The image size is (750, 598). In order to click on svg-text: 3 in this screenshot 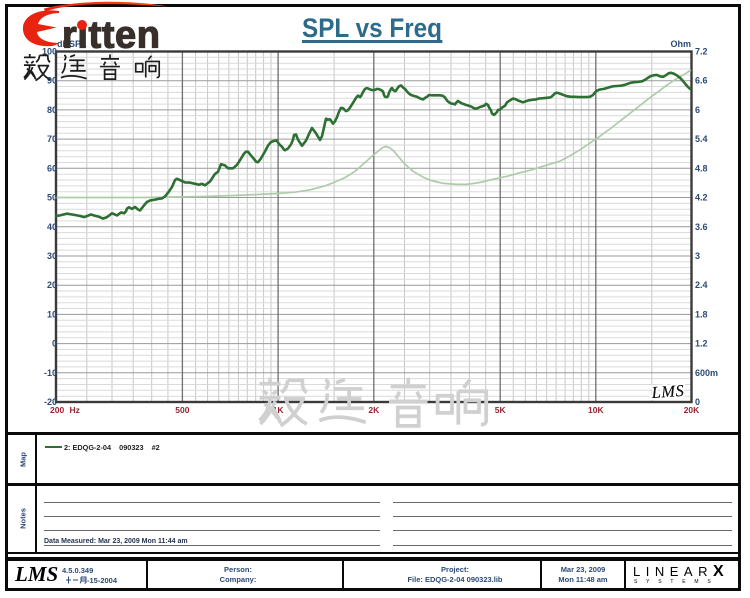, I will do `click(697, 256)`.